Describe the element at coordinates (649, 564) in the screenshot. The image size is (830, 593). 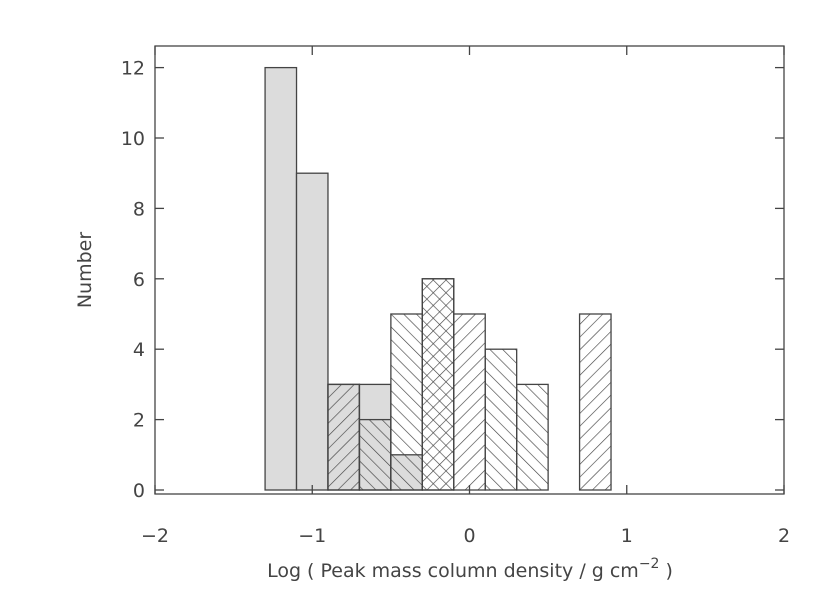
I see `x-axis-label-superscript: −2` at that location.